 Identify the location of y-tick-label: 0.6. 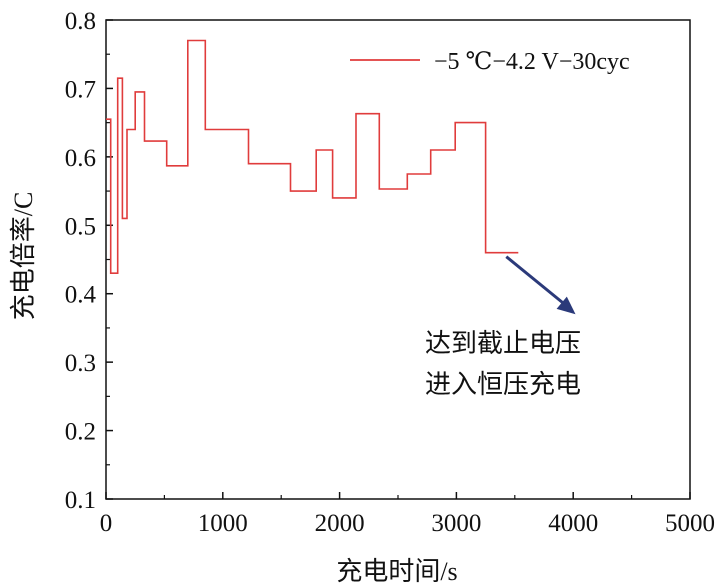
(80, 158).